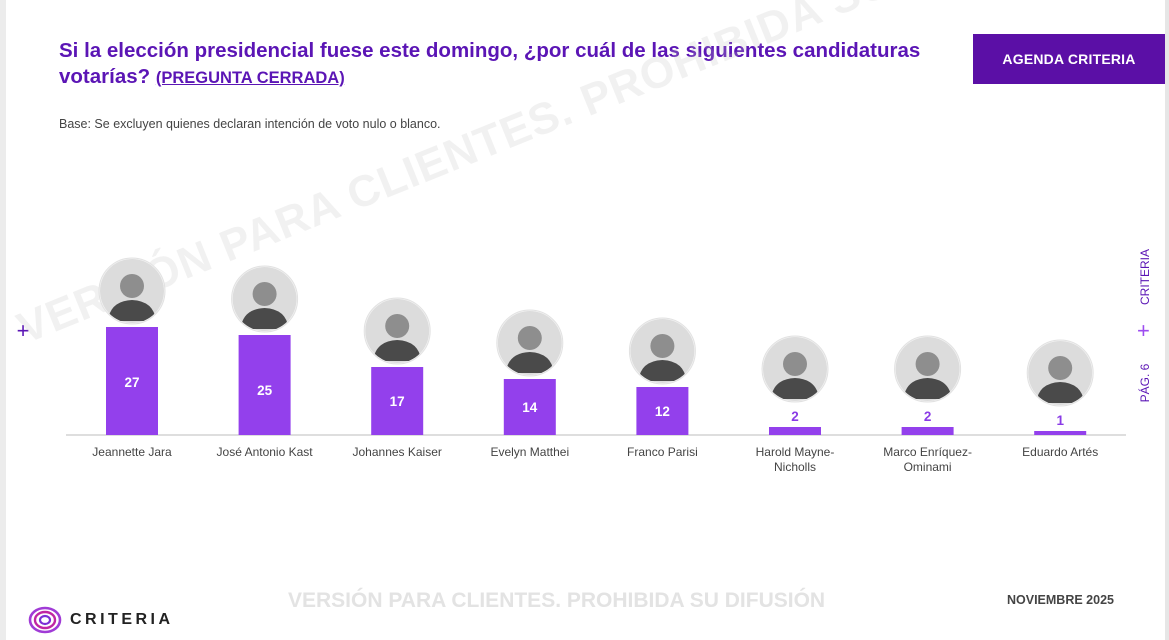 Image resolution: width=1169 pixels, height=640 pixels. I want to click on category-label: Franco Parisi, so click(662, 452).